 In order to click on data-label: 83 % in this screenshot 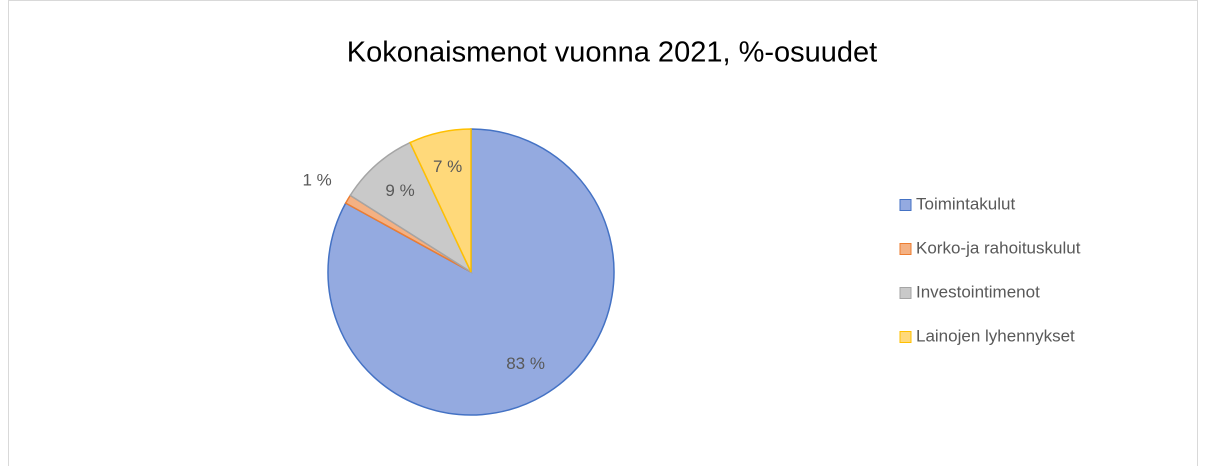, I will do `click(525, 363)`.